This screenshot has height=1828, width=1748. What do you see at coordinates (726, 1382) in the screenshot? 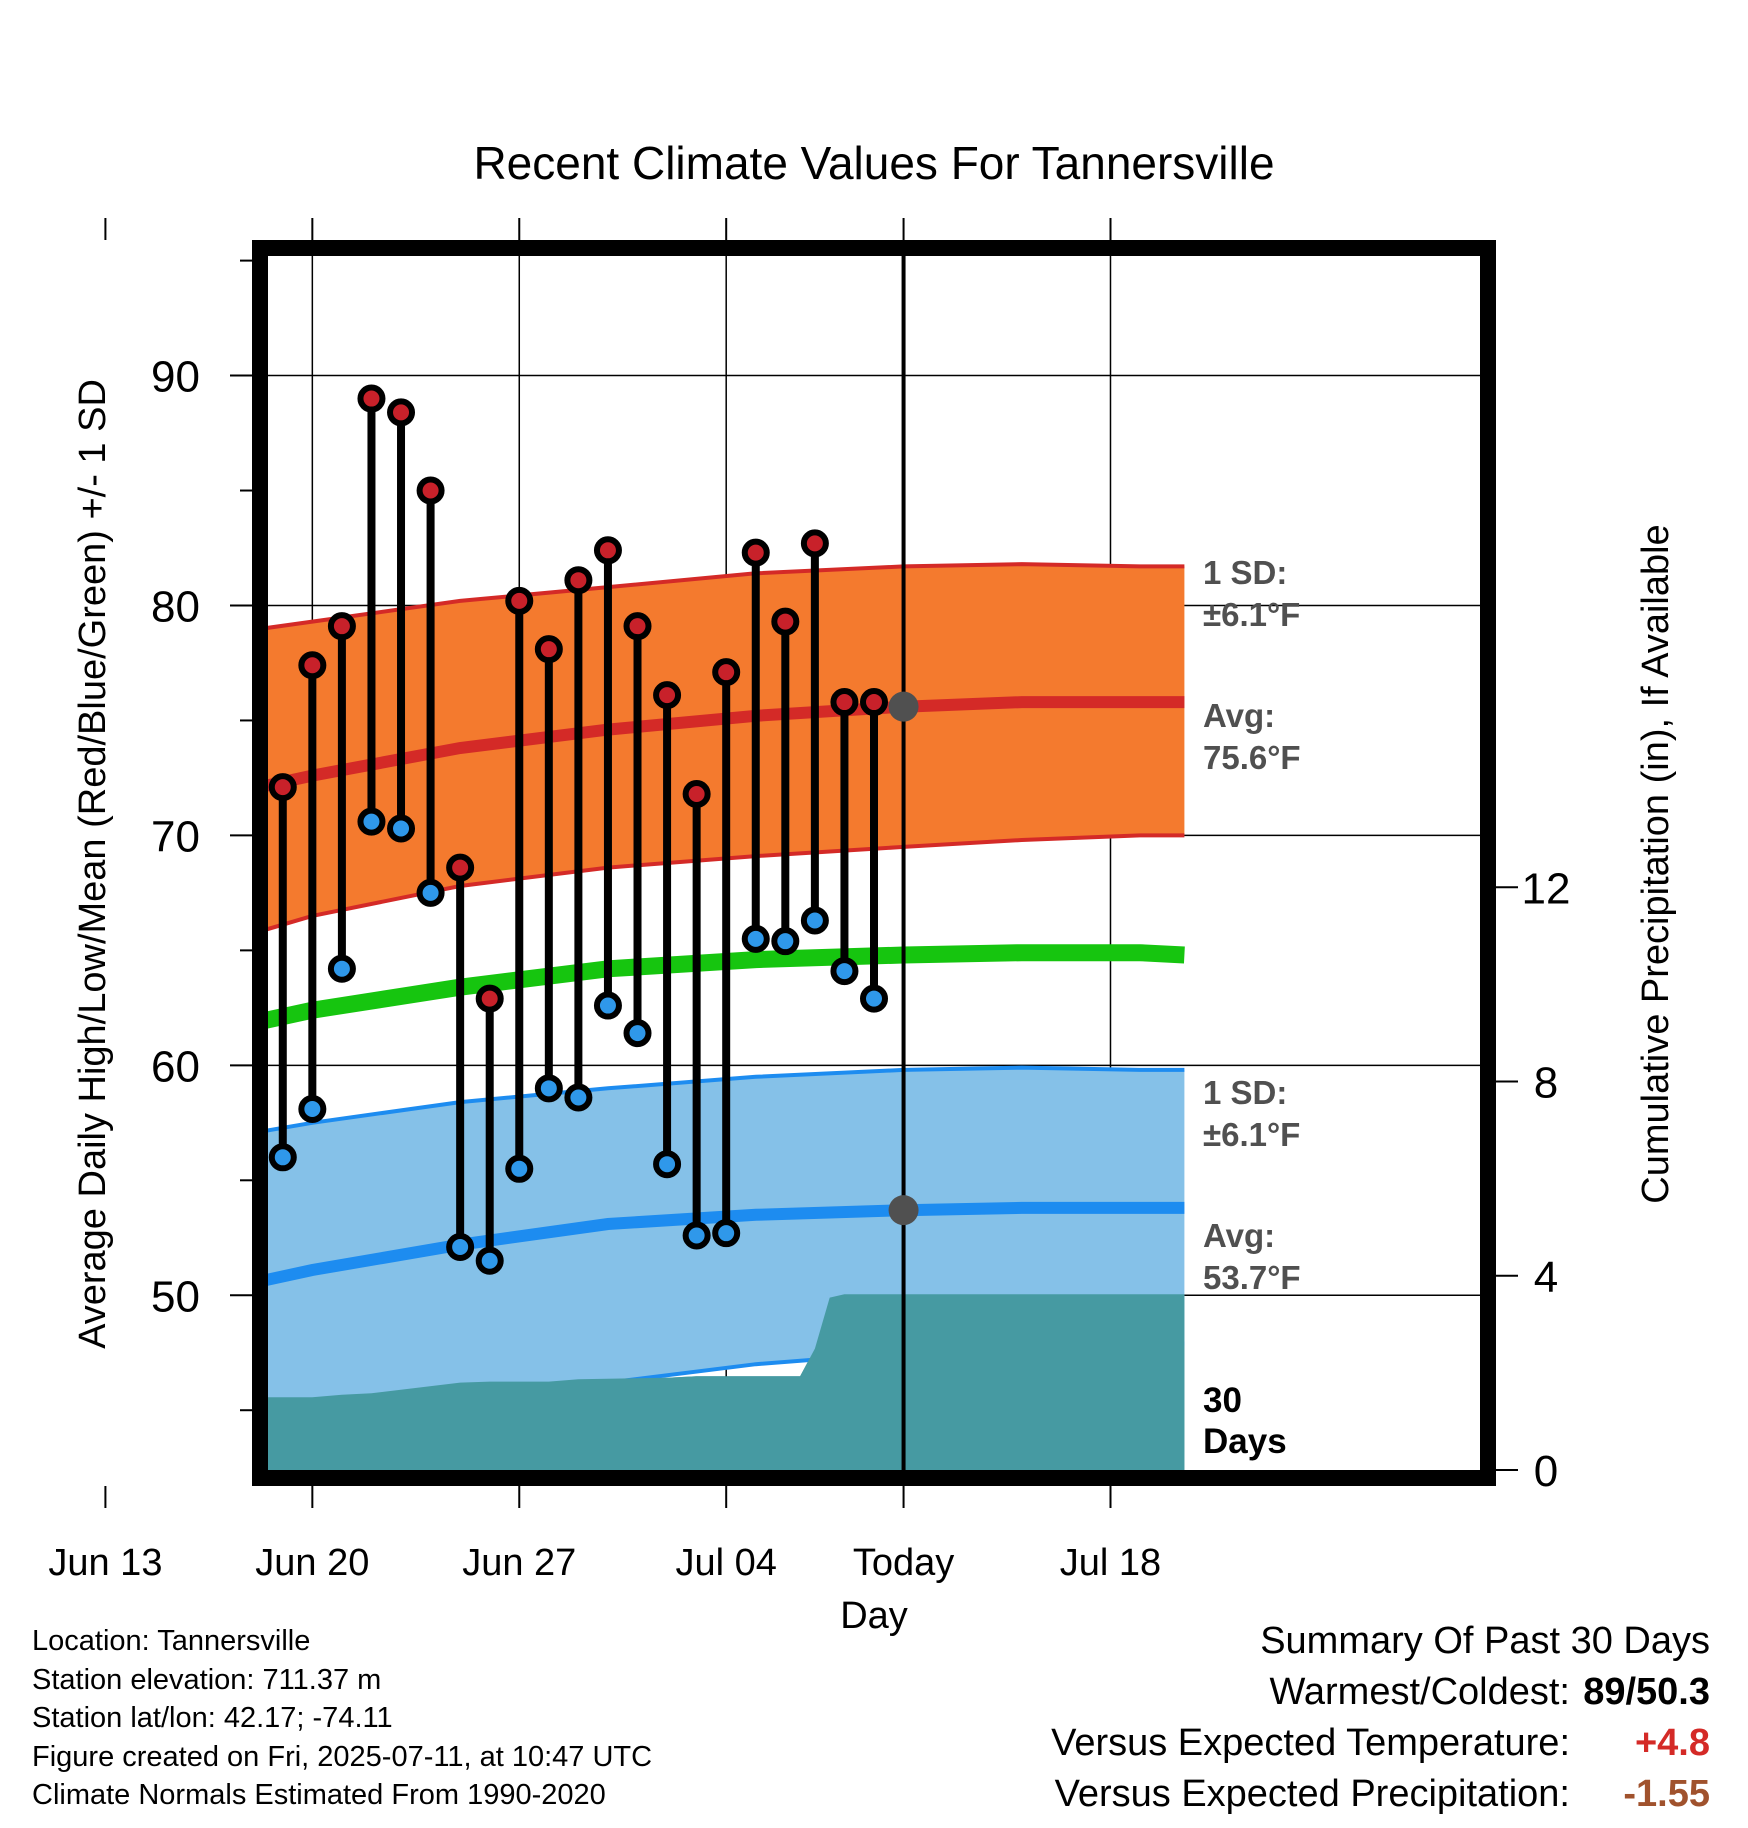
I see `precipitation-area-overlay` at bounding box center [726, 1382].